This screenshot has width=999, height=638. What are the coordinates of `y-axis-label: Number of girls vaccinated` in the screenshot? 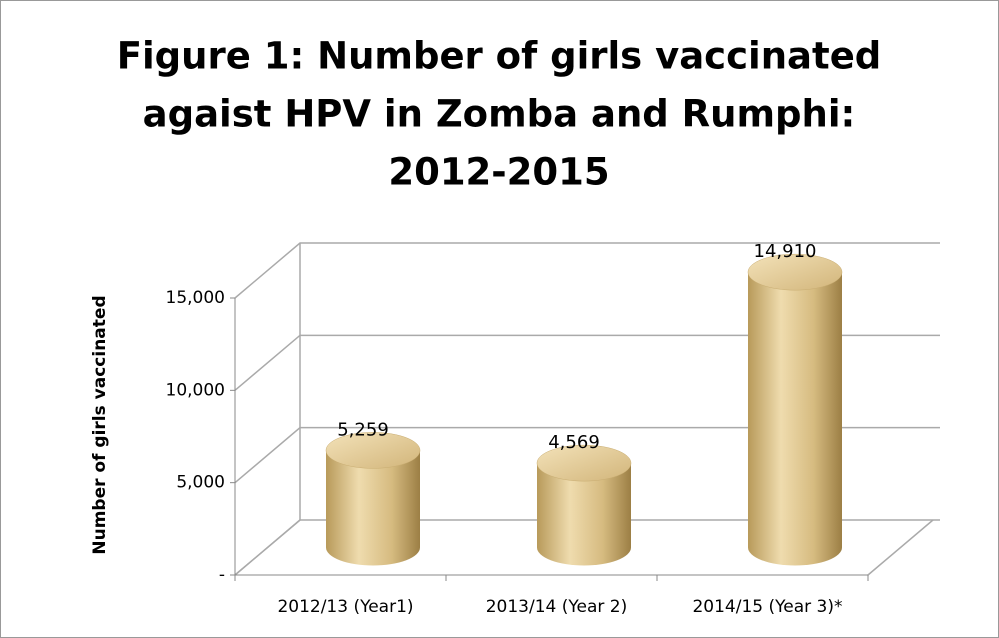 It's located at (100, 424).